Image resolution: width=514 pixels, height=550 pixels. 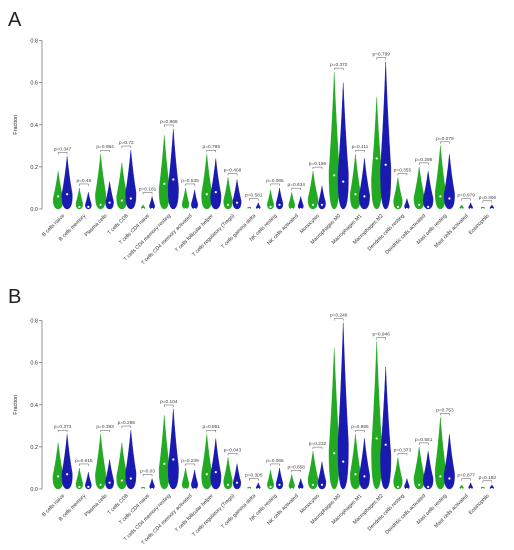 I want to click on p-value-label: p=0.043, so click(x=233, y=450).